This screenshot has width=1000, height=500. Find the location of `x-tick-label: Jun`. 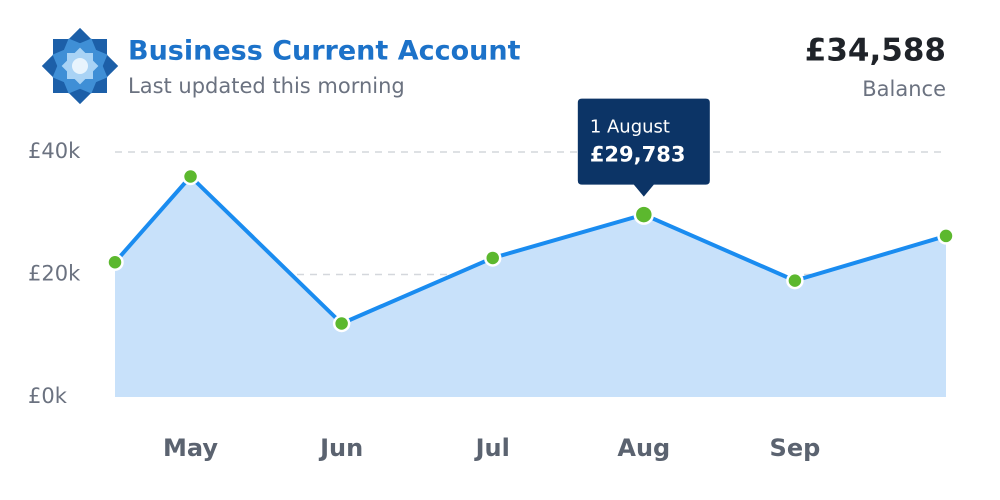

x-tick-label: Jun is located at coordinates (340, 448).